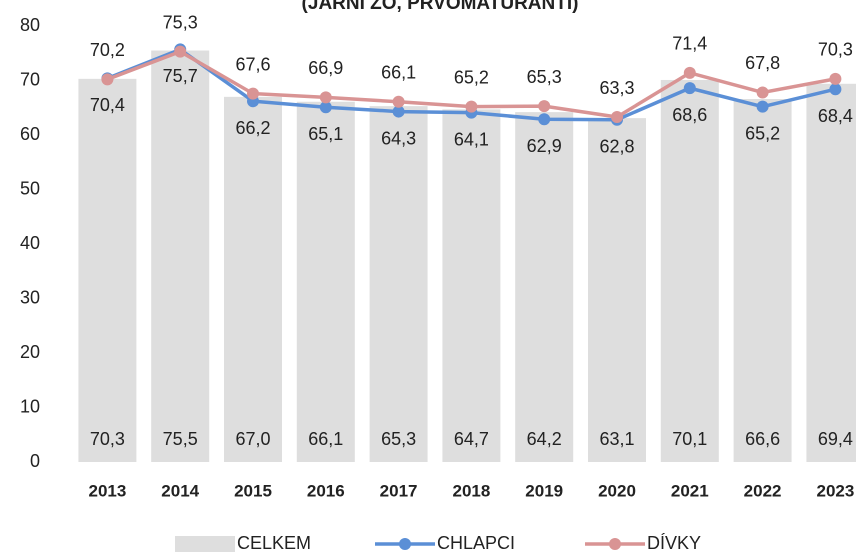 The image size is (856, 552). Describe the element at coordinates (544, 439) in the screenshot. I see `bar-value-label: 64,2` at that location.